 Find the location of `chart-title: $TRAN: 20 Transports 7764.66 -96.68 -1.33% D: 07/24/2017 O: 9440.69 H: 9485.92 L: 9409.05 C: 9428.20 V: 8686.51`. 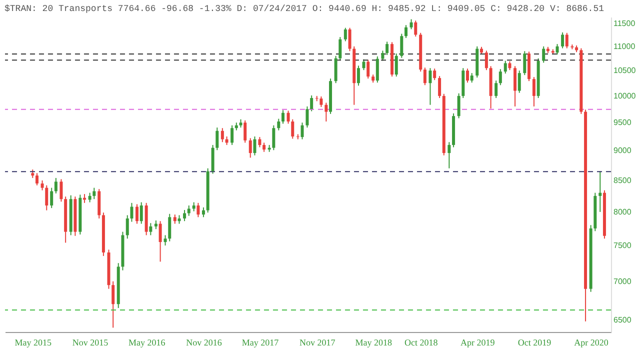

chart-title: $TRAN: 20 Transports 7764.66 -96.68 -1.33% D: 07/24/2017 O: 9440.69 H: 9485.92 L: 9409.05 C: 9428.20 V: 8686.51 is located at coordinates (304, 9).